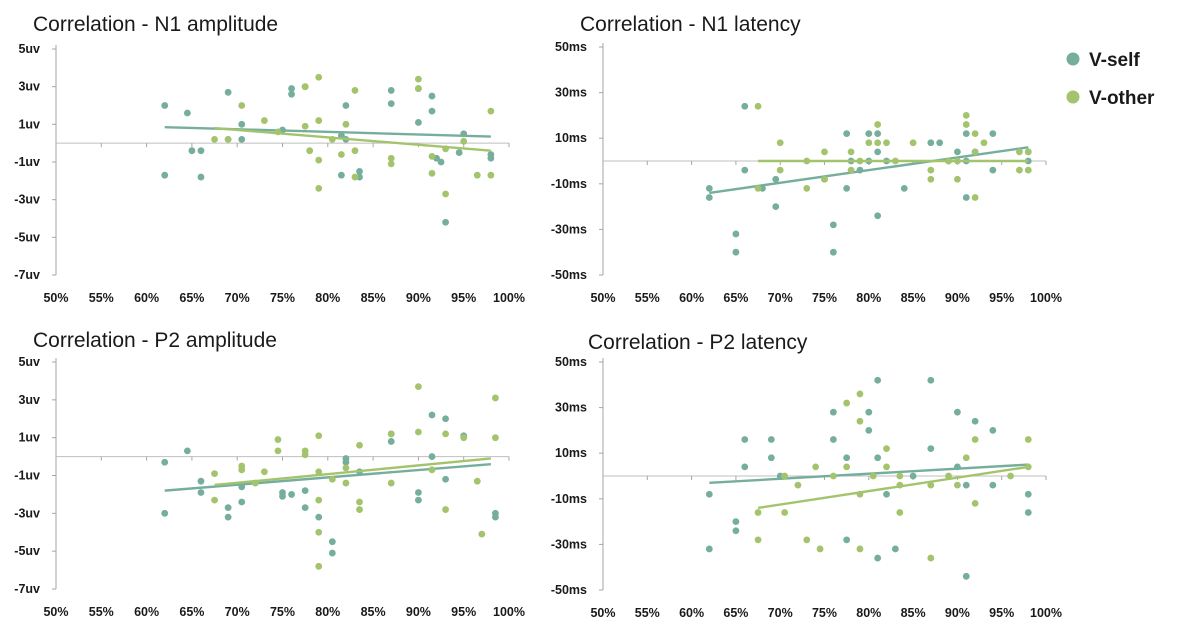  I want to click on y-tick-label: -10ms, so click(569, 499).